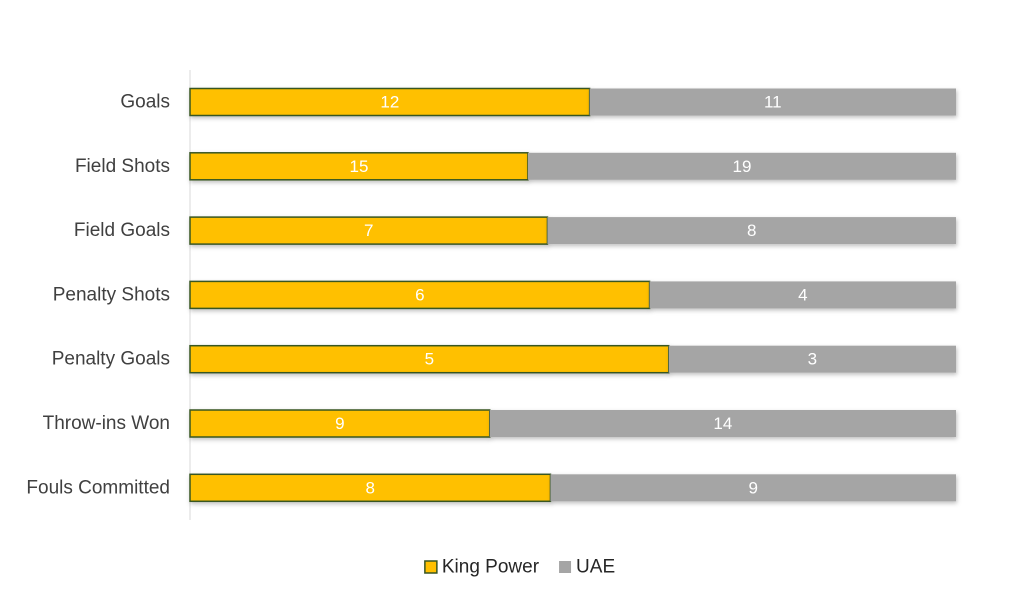 Image resolution: width=1024 pixels, height=606 pixels. Describe the element at coordinates (111, 294) in the screenshot. I see `category-label-penalty-shots: Penalty Shots` at that location.